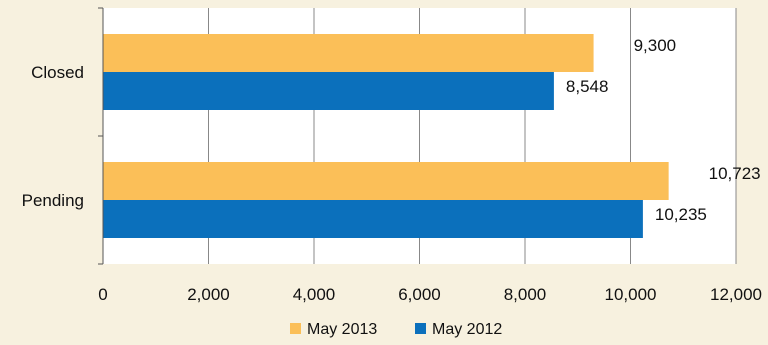 This screenshot has height=345, width=768. Describe the element at coordinates (314, 294) in the screenshot. I see `x-tick-label: 4,000` at that location.